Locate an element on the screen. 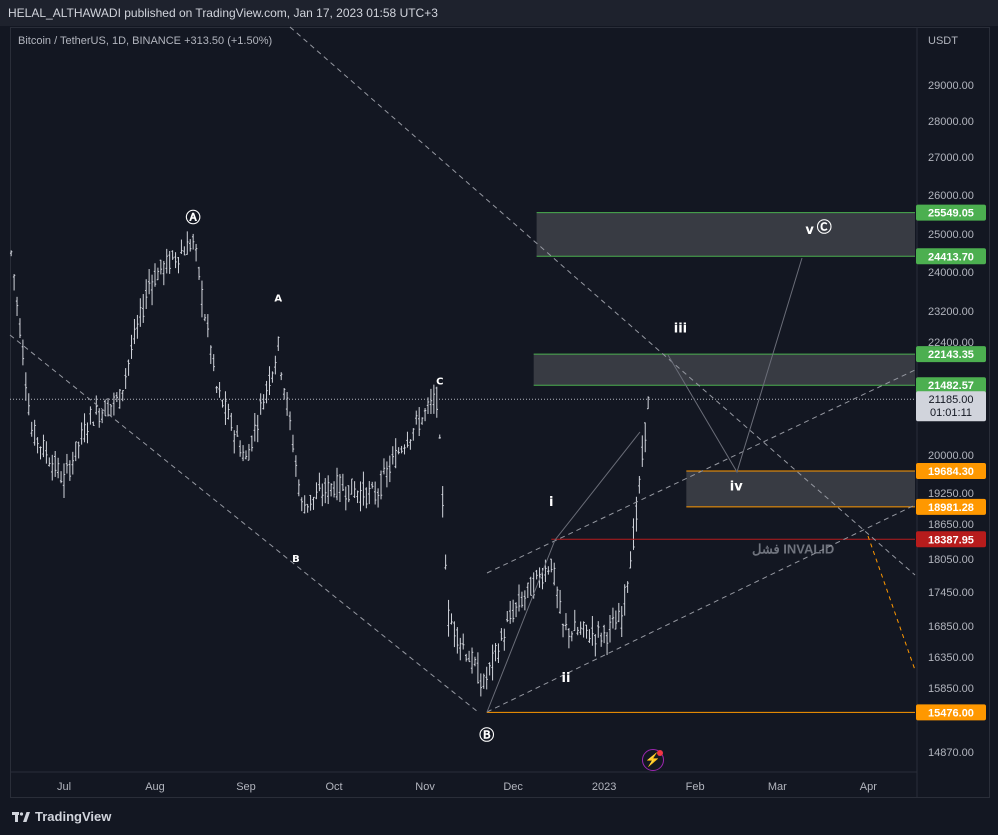 The image size is (998, 835). current-price-text: 21185.00 is located at coordinates (950, 400).